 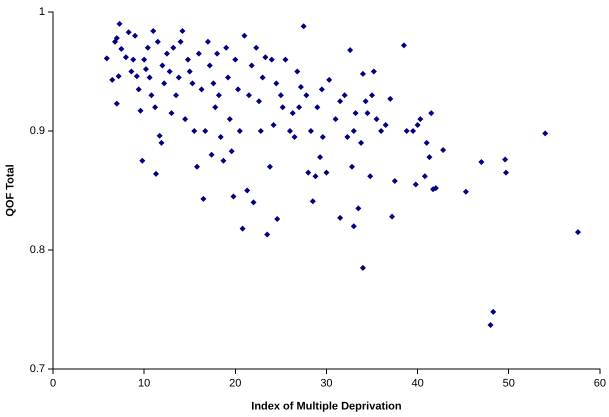 What do you see at coordinates (37, 369) in the screenshot?
I see `y-tick-label: 0.7` at bounding box center [37, 369].